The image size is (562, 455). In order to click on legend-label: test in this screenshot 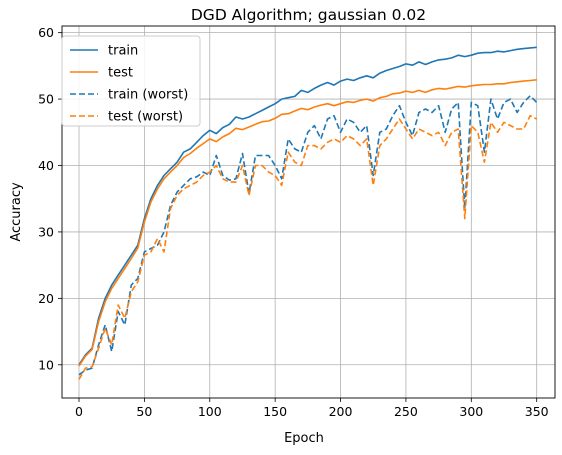, I will do `click(120, 73)`.